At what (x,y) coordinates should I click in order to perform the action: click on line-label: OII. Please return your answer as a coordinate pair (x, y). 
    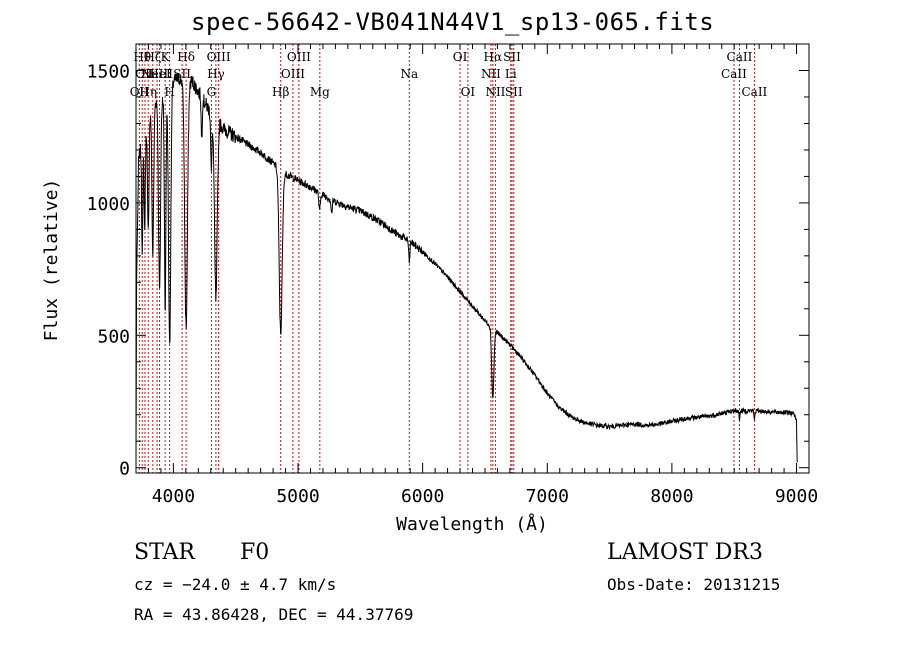
    Looking at the image, I should click on (140, 92).